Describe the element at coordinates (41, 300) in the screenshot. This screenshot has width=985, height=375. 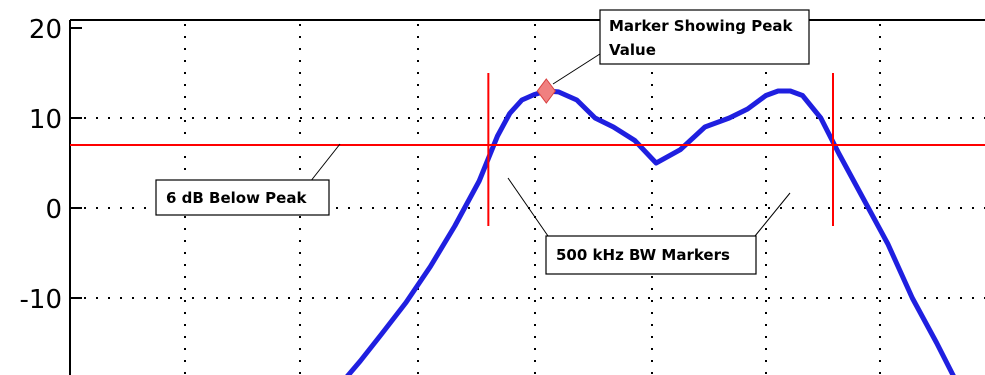
I see `y-tick-label: -10` at that location.